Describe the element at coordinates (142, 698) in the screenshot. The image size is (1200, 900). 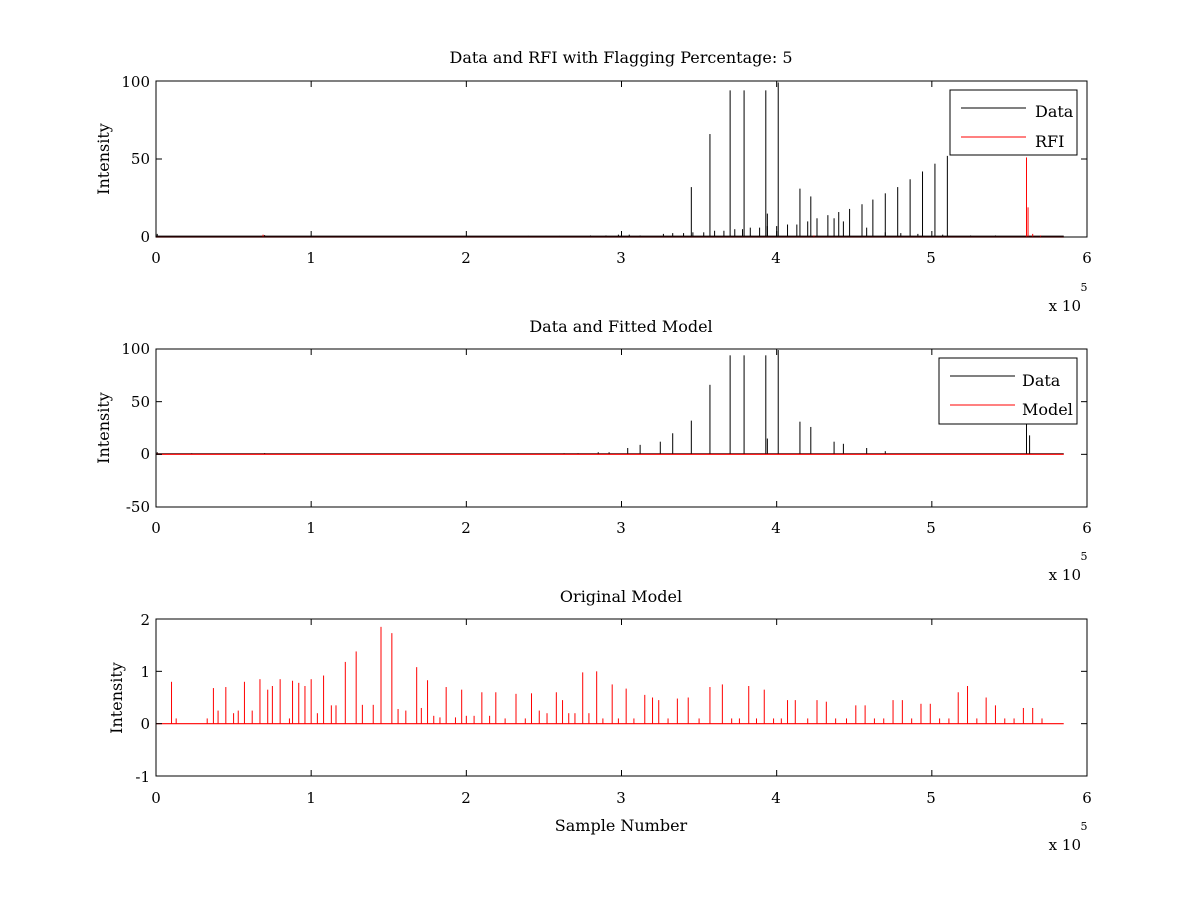
I see `y-ticks: -1 0 1 2` at that location.